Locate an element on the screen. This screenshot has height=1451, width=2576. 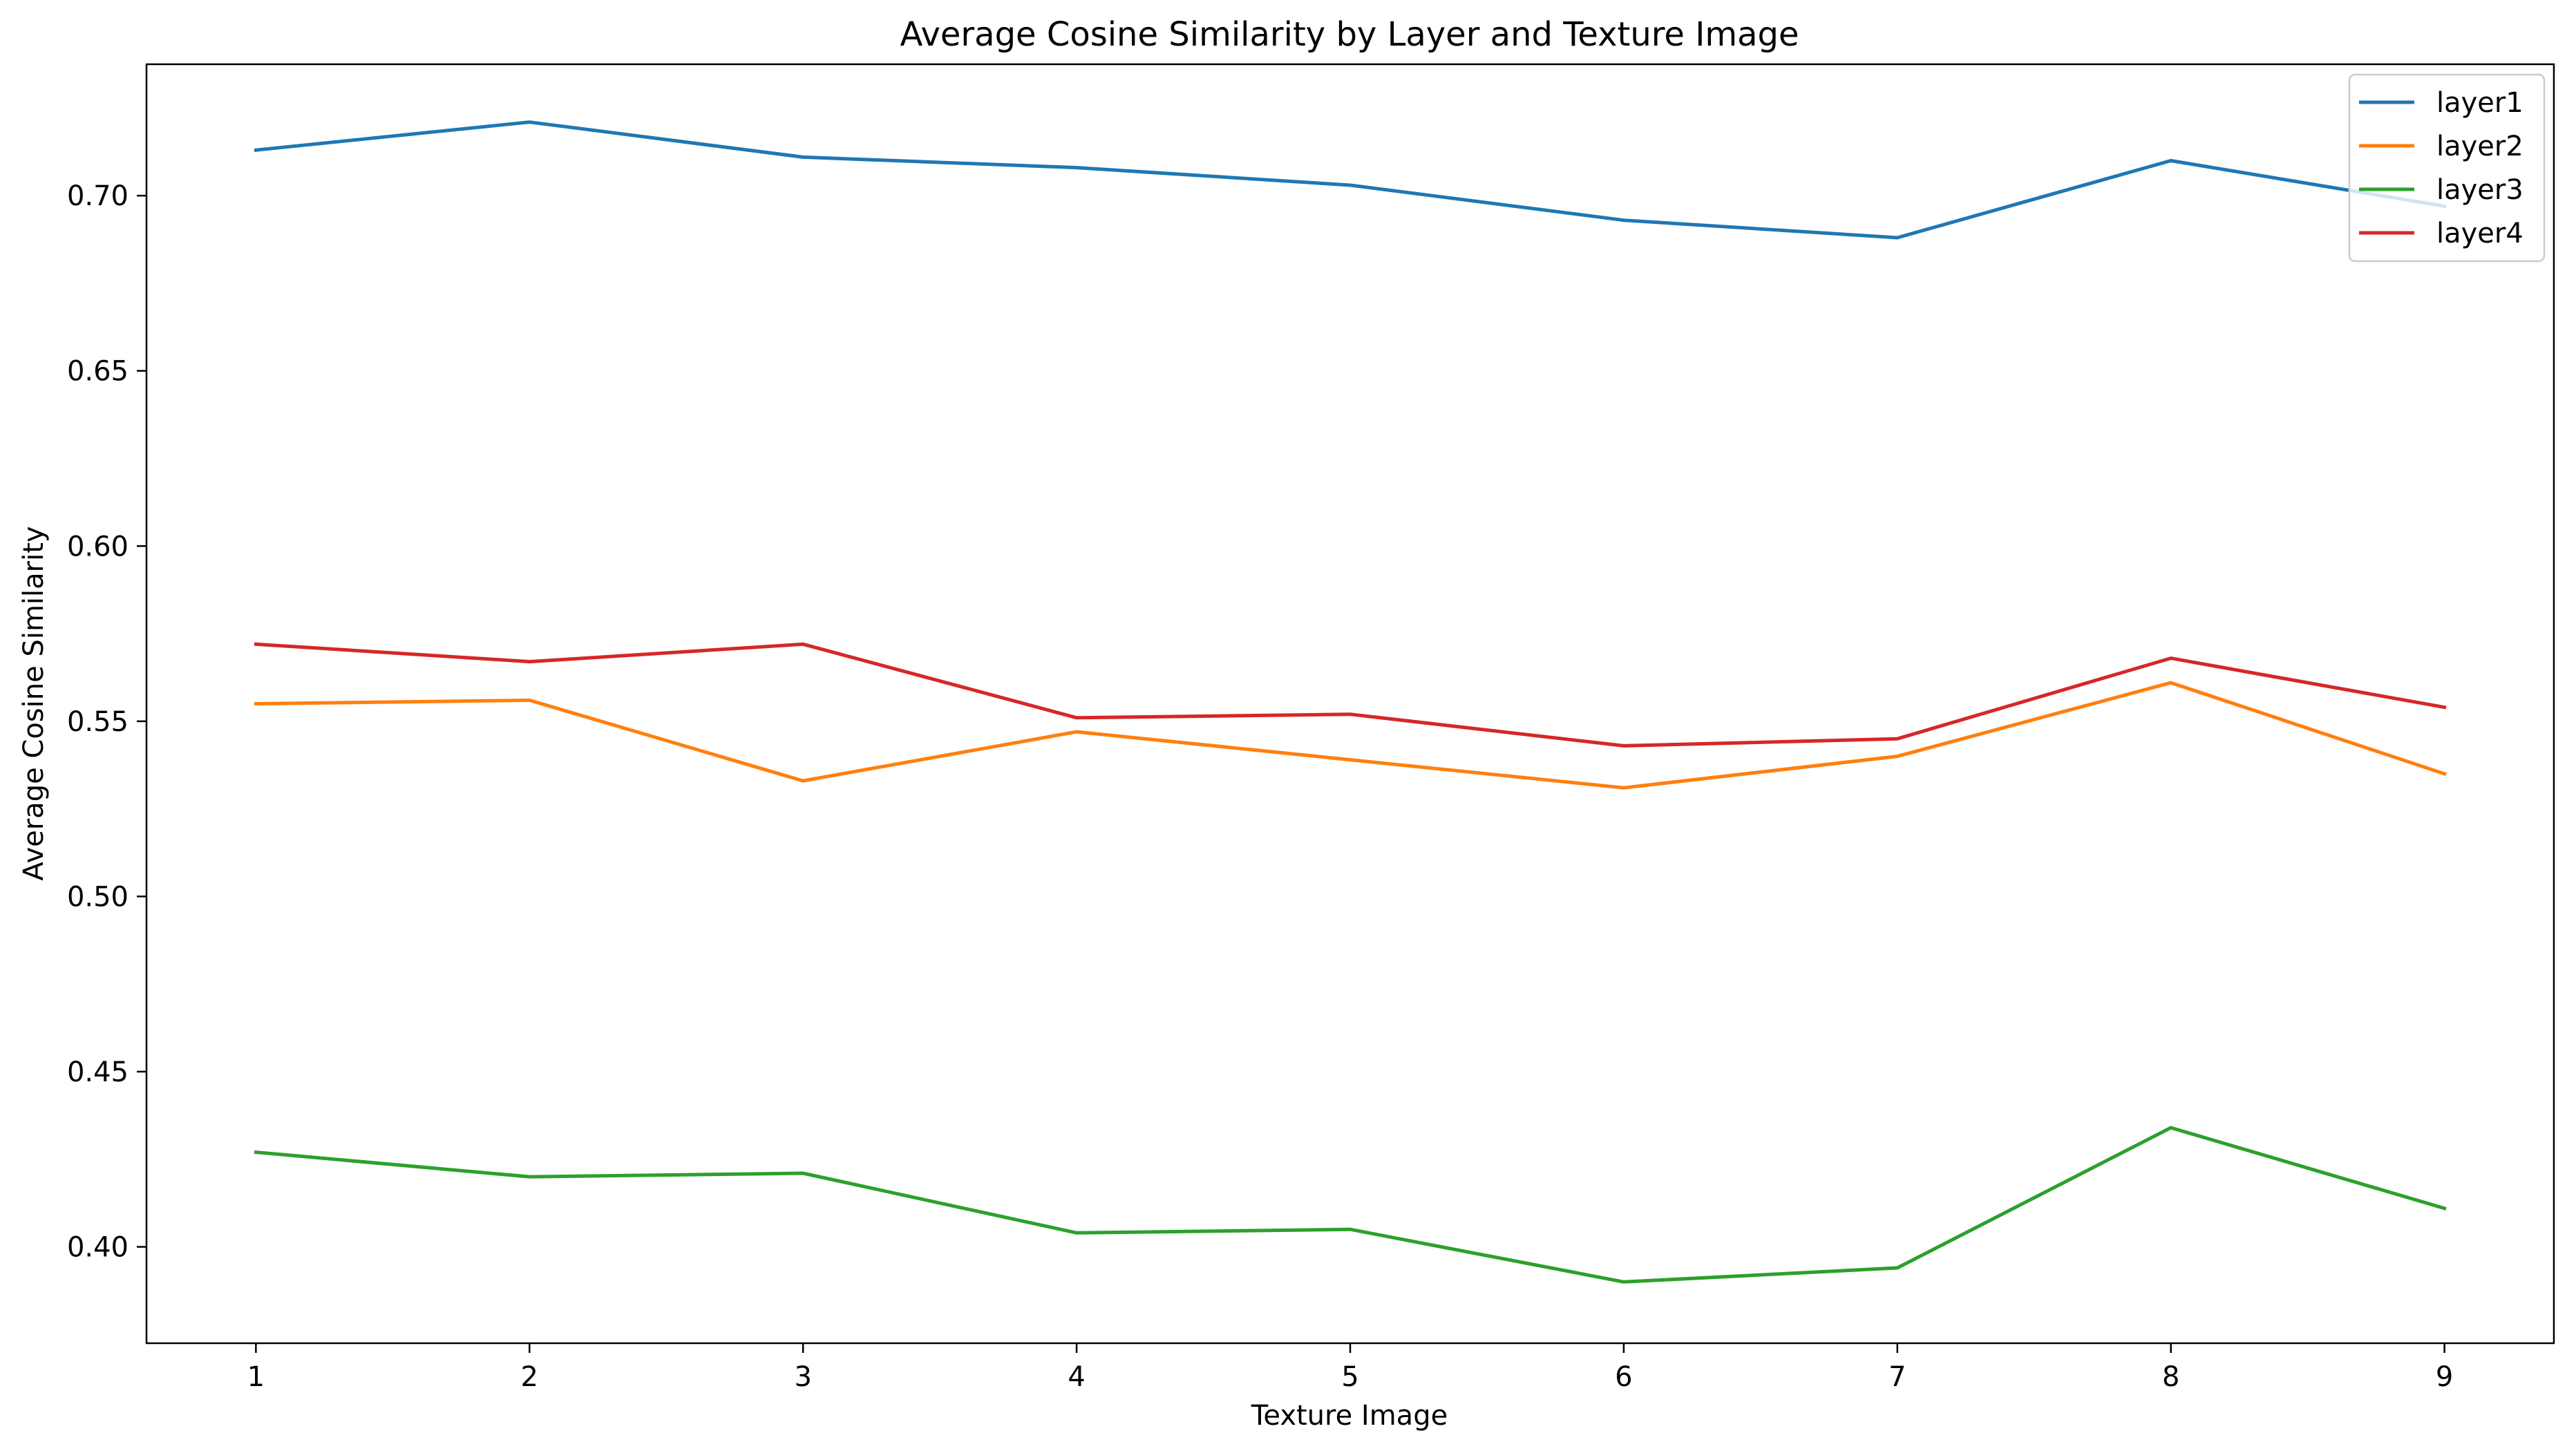
x-axis-ticks: 1 2 3 4 5 6 7 8 9 is located at coordinates (1350, 1368).